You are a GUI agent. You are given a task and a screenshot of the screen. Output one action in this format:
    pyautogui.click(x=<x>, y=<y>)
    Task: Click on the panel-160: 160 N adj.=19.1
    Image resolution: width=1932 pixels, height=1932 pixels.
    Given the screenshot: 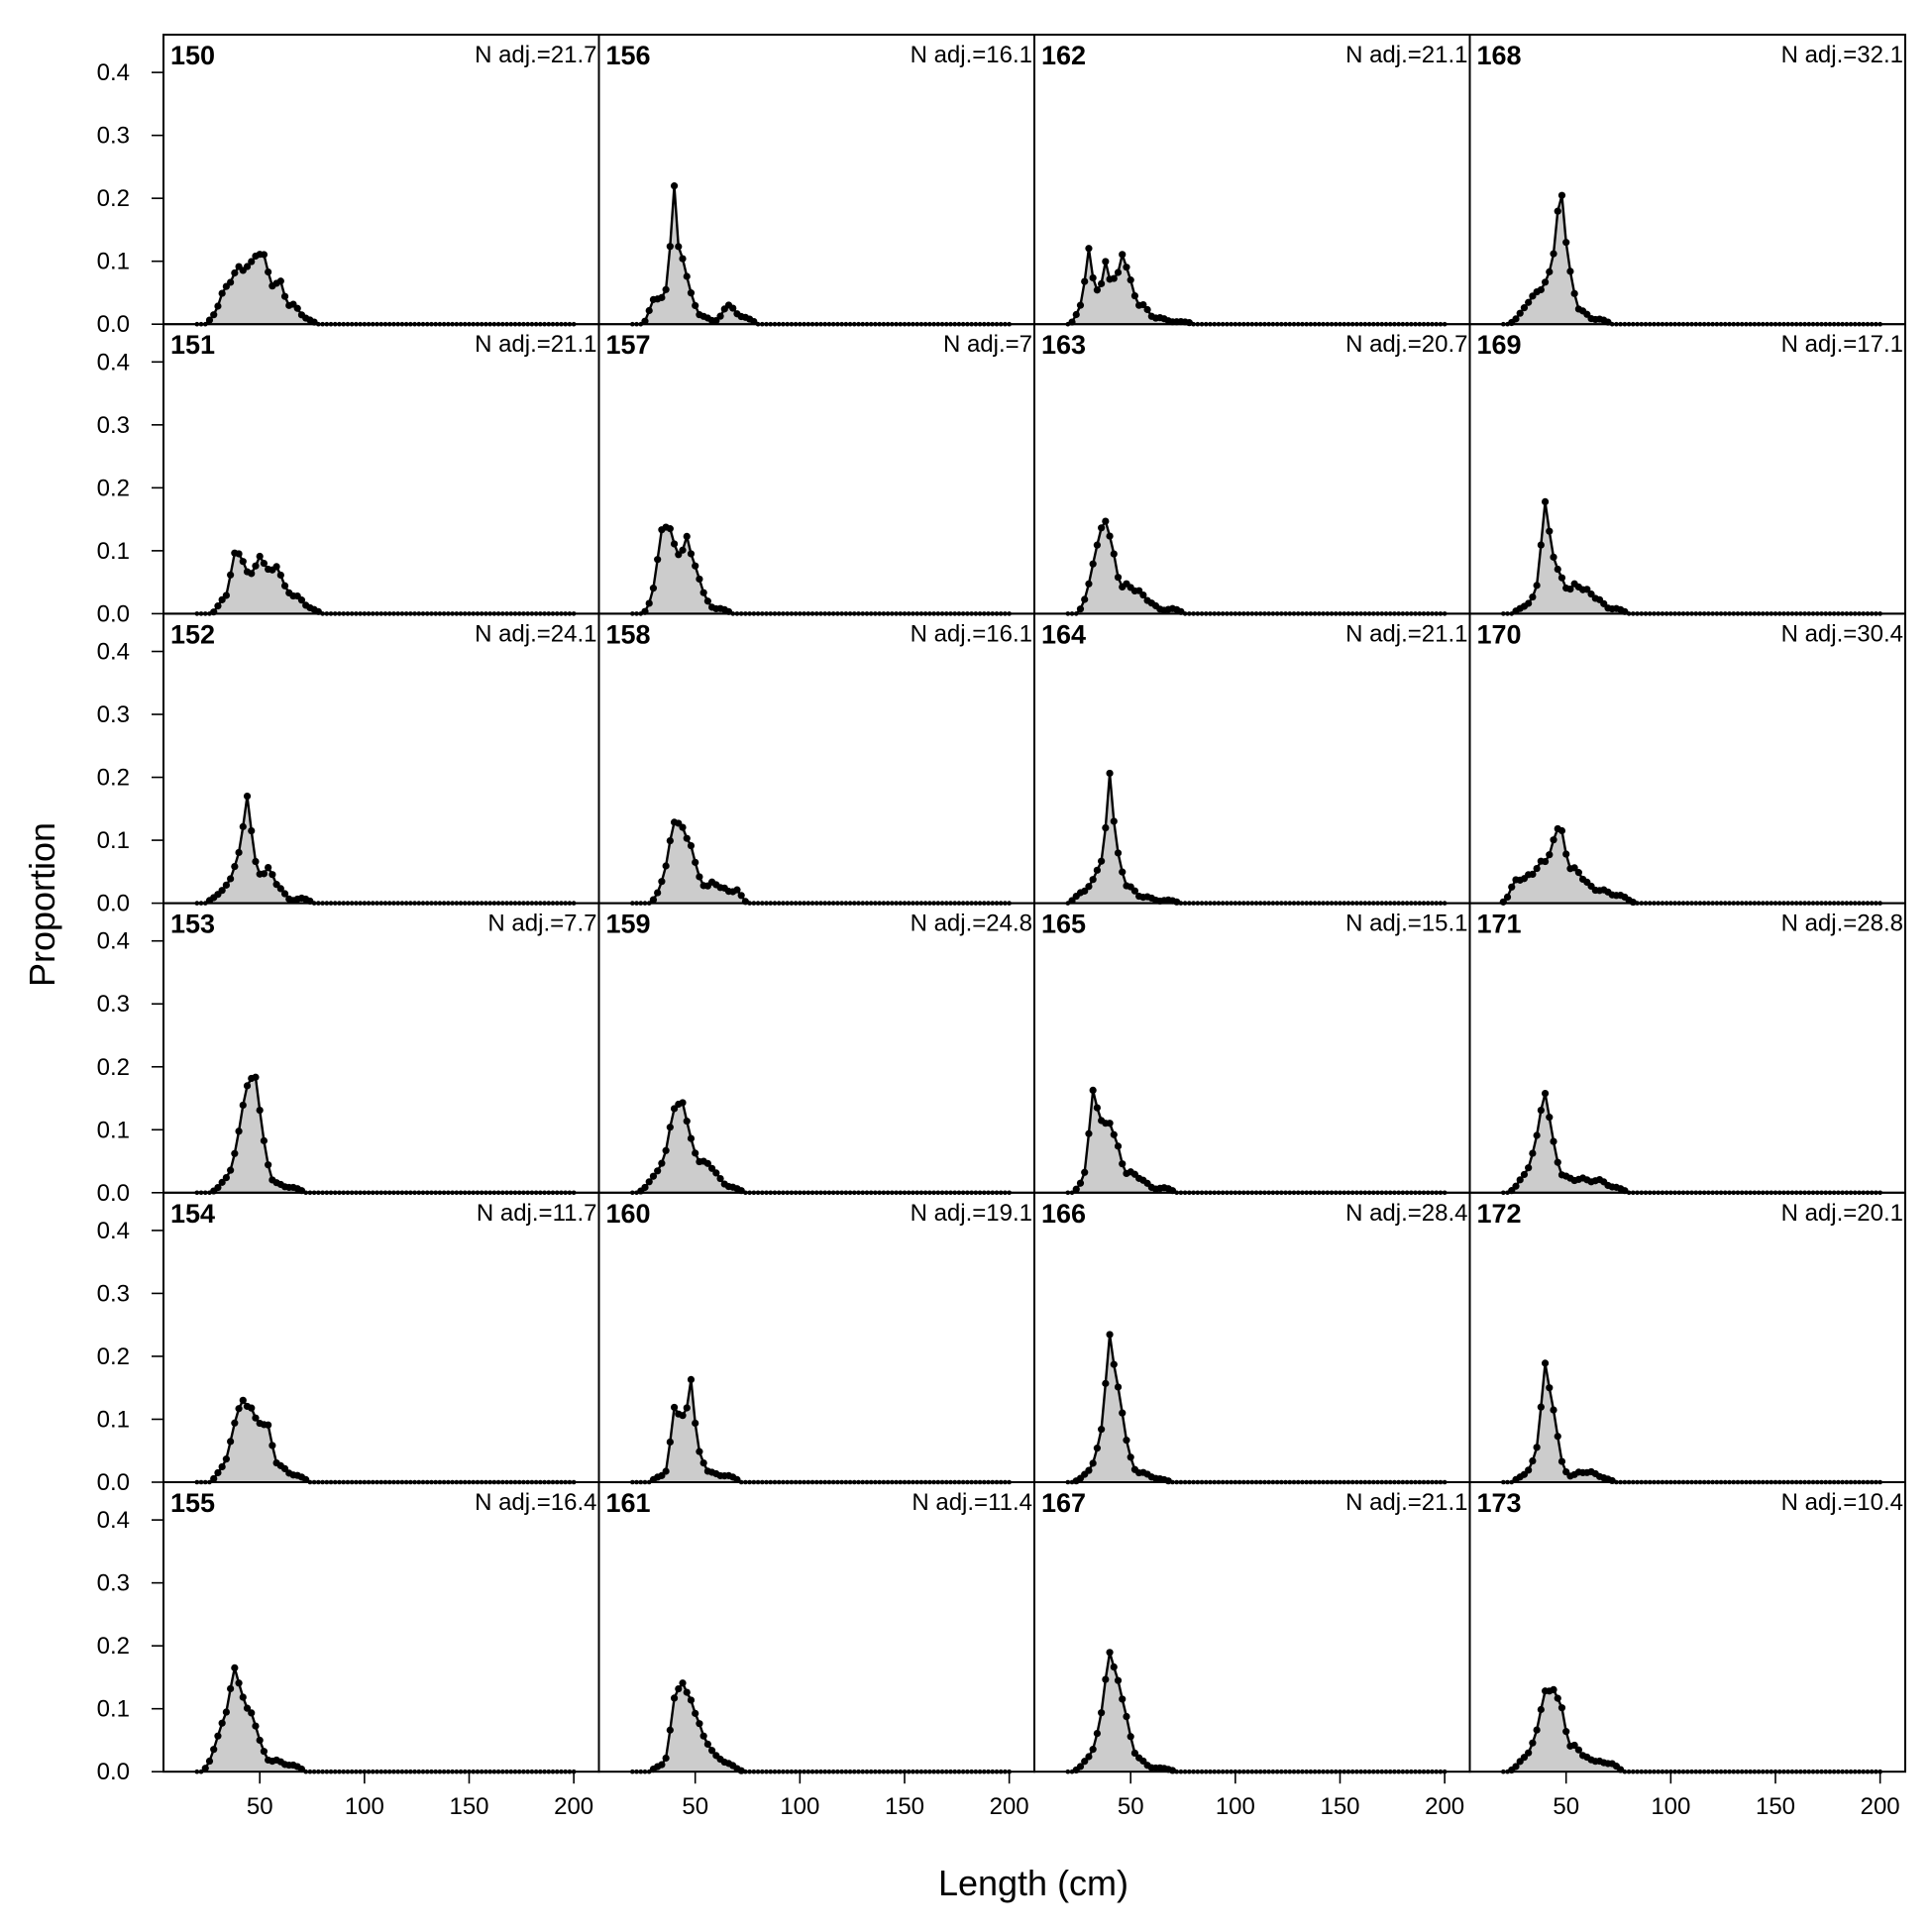 What is the action you would take?
    pyautogui.click(x=816, y=1338)
    